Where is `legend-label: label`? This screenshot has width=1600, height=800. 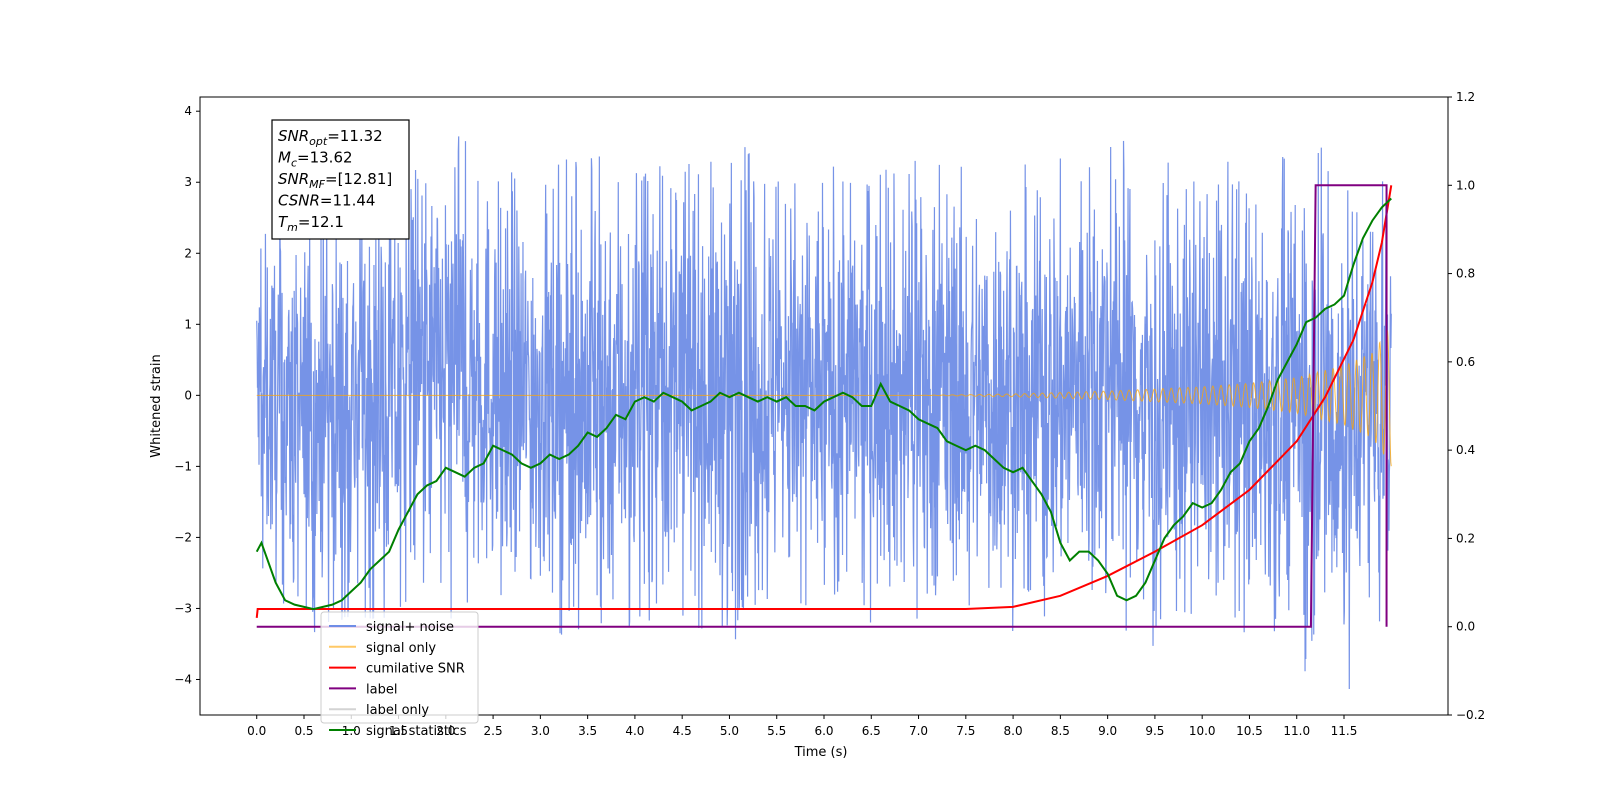
legend-label: label is located at coordinates (381, 689).